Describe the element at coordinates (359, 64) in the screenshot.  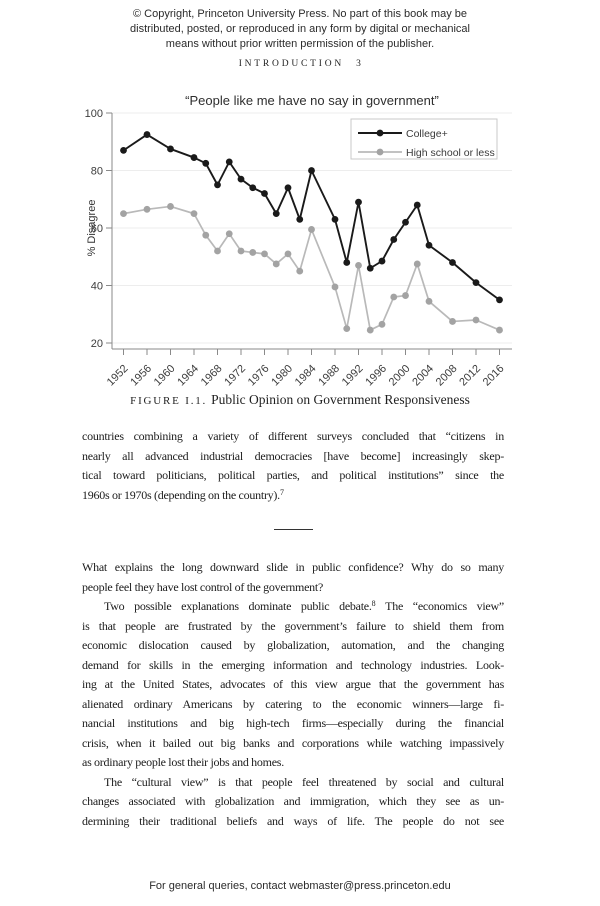
I see `page-number: 3` at that location.